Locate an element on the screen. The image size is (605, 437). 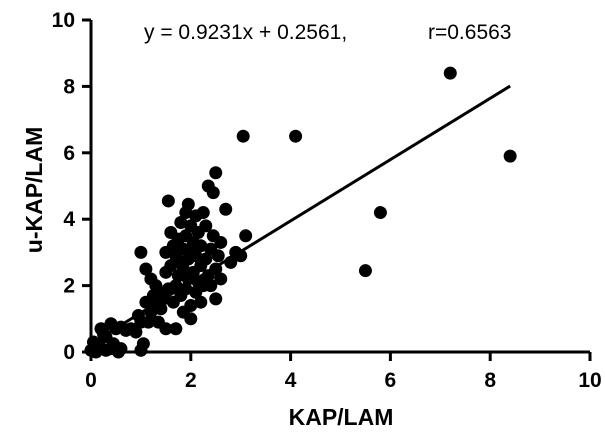
x-tick-label: 2 is located at coordinates (191, 380).